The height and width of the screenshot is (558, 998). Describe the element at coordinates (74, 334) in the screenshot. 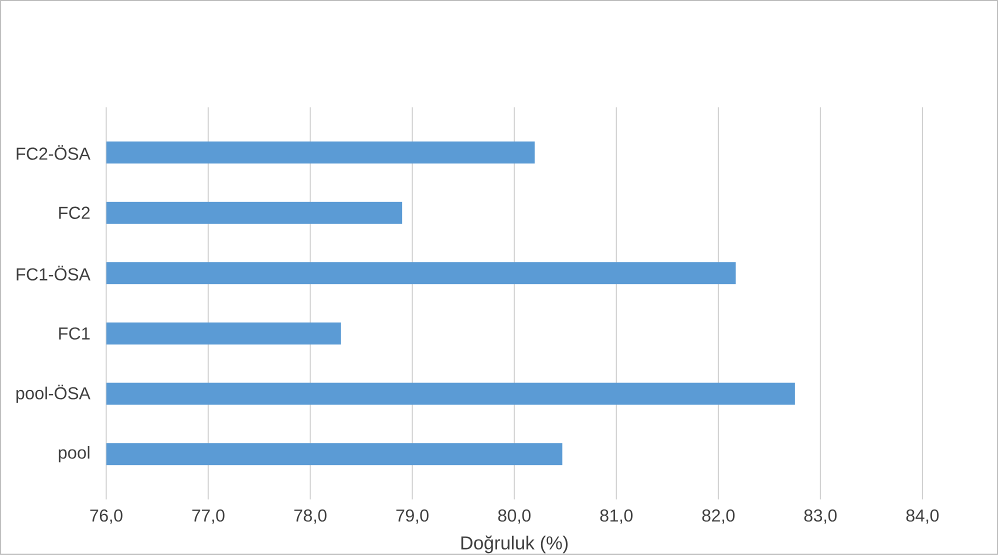

I see `y-tick-label: FC1` at that location.